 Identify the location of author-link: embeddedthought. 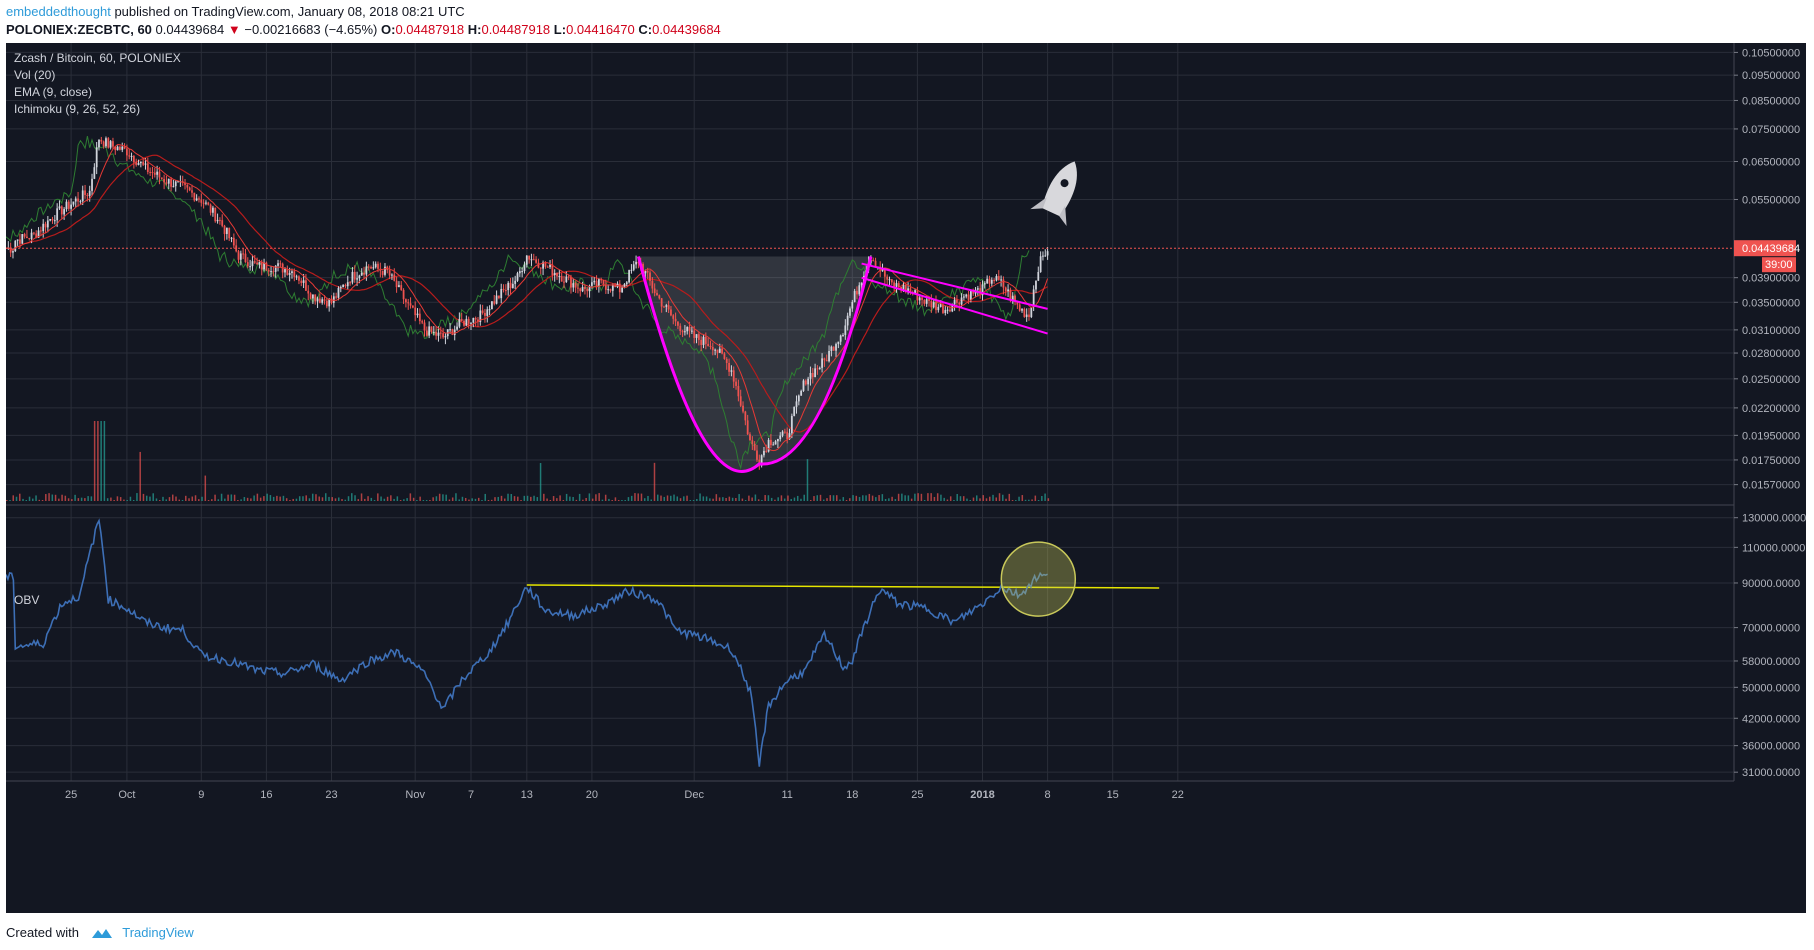
(58, 11).